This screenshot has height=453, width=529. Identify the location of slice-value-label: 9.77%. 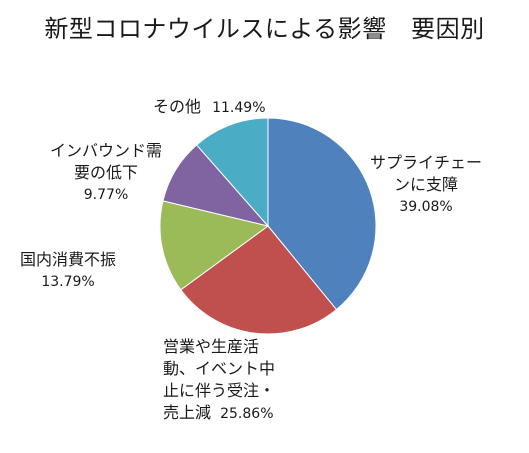
(106, 195).